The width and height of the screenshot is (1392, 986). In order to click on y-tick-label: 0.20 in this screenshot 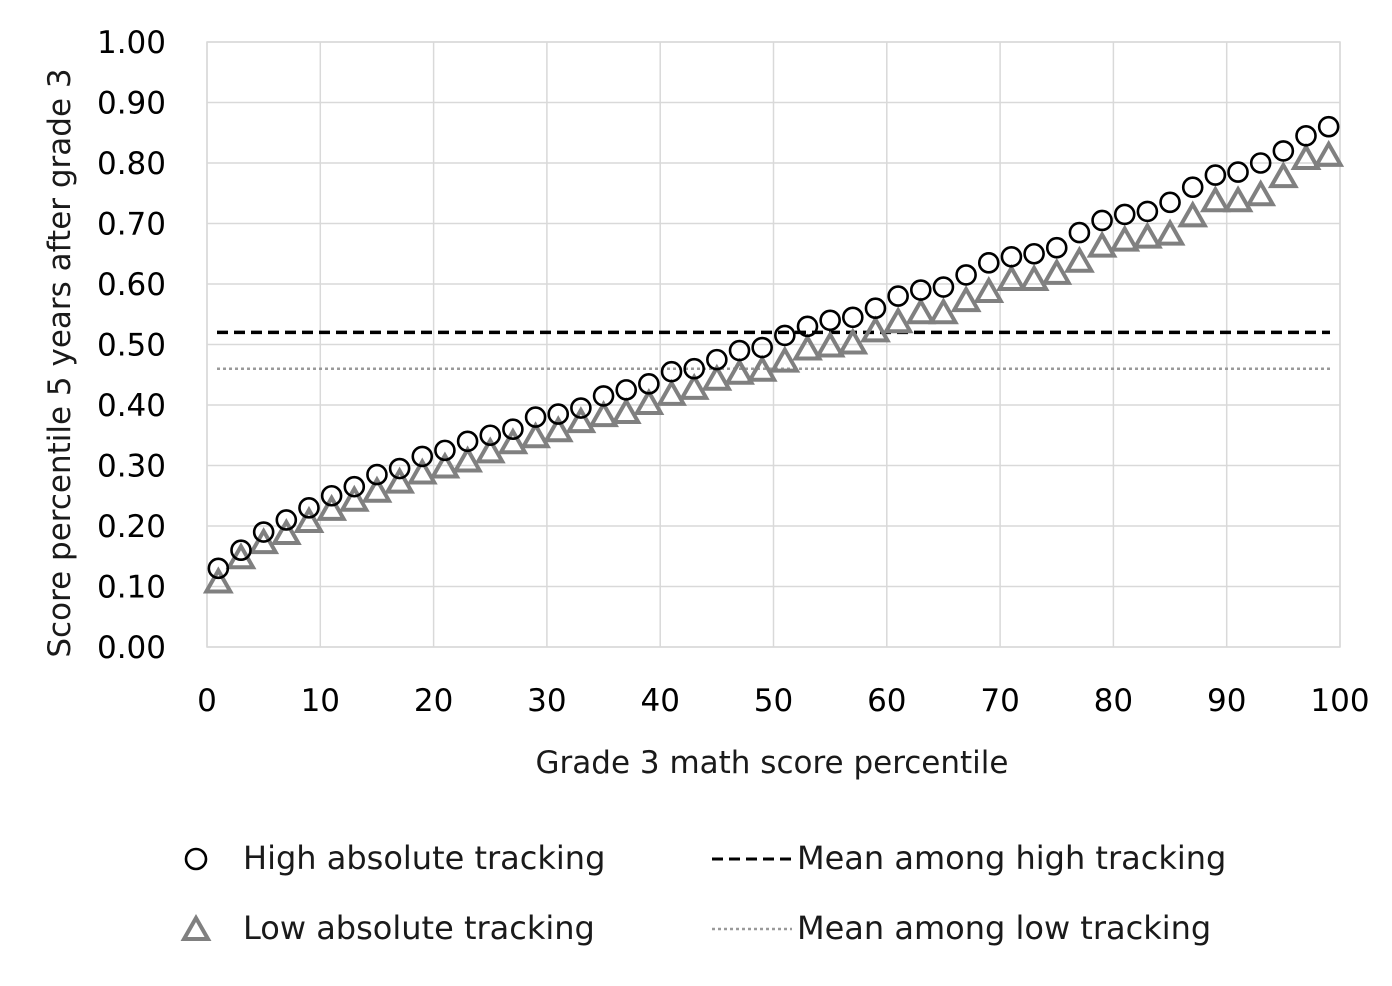, I will do `click(131, 527)`.